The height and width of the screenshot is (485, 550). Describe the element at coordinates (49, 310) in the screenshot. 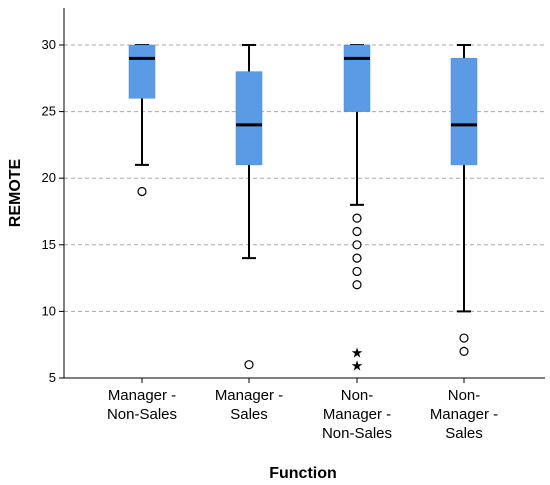

I see `y-tick-label: 10` at that location.